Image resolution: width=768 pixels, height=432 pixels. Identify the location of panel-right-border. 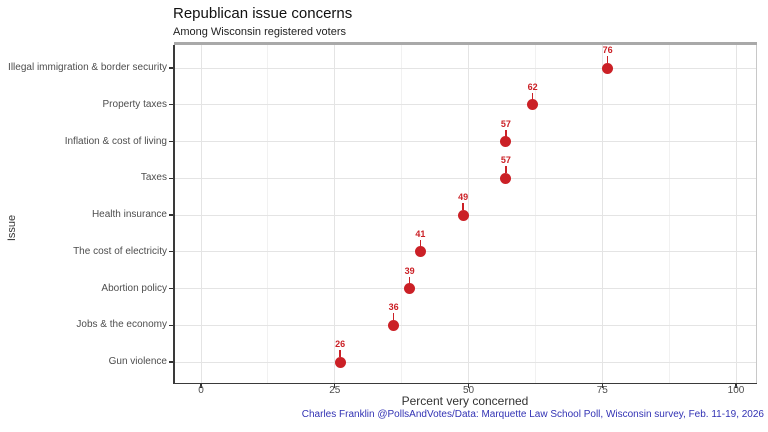
(756, 214).